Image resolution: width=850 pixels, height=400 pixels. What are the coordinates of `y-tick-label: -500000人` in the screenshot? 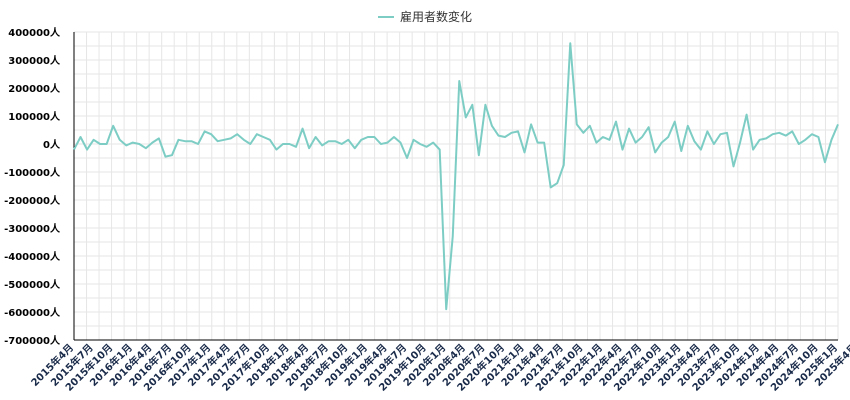 It's located at (32, 284).